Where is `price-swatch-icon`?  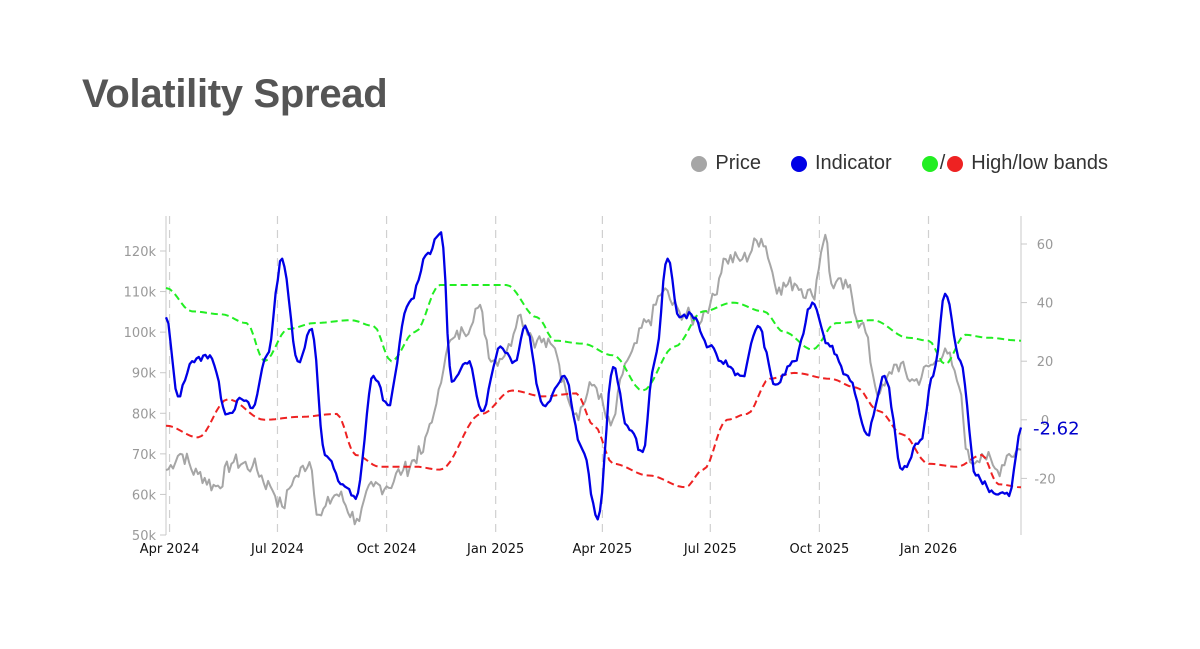 price-swatch-icon is located at coordinates (699, 163).